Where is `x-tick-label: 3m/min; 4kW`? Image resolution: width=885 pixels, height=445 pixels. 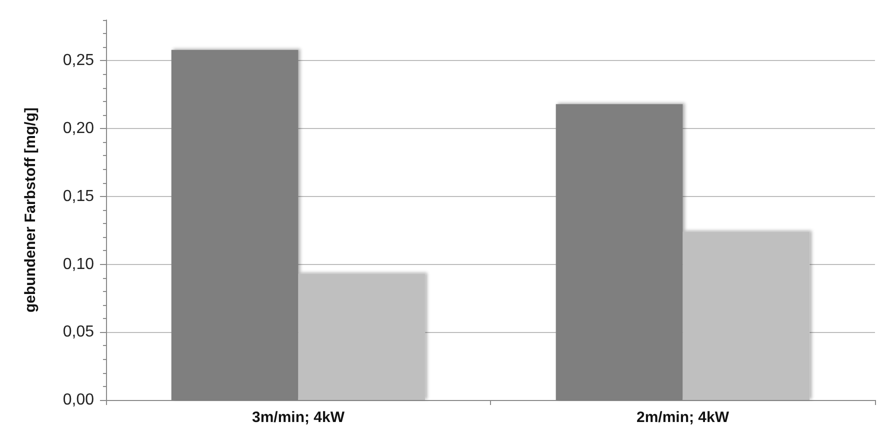 x-tick-label: 3m/min; 4kW is located at coordinates (299, 417).